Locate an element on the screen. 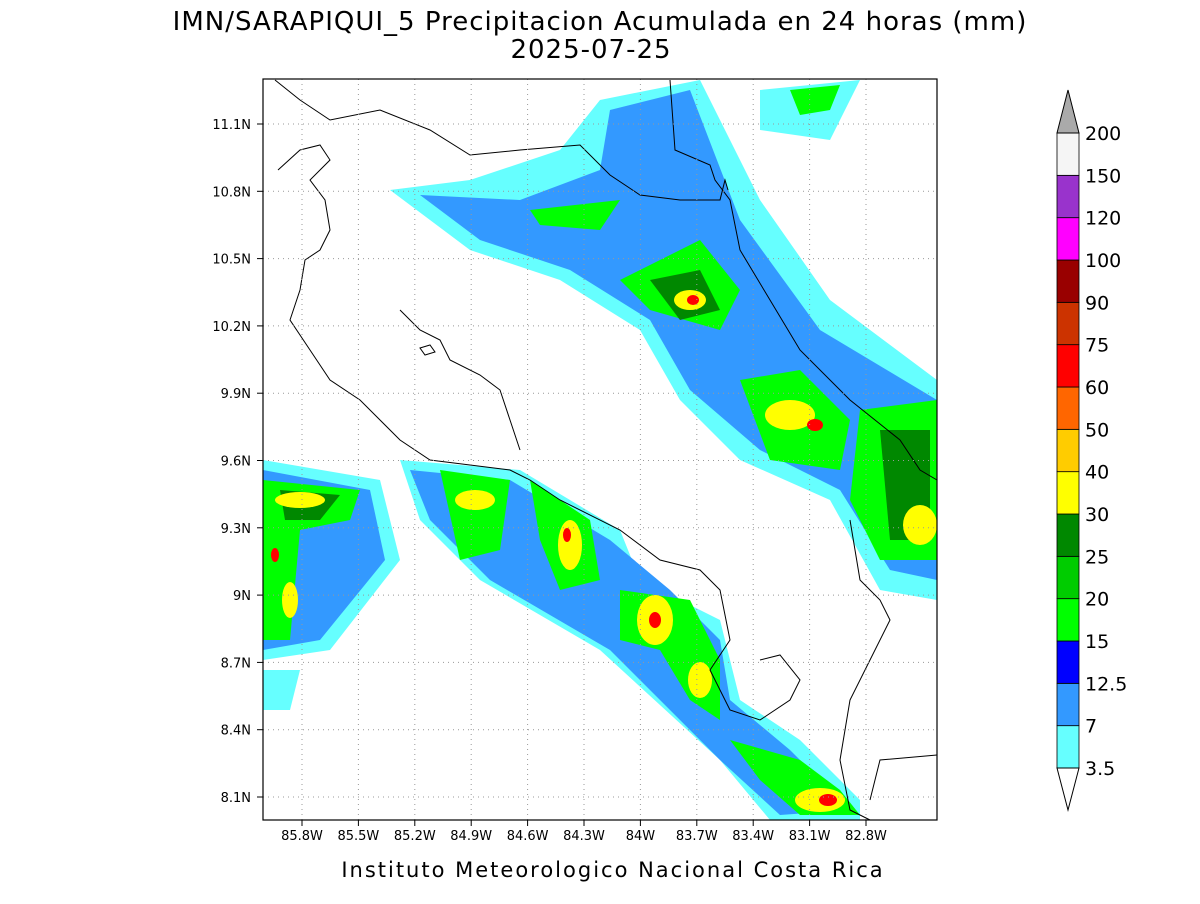 The width and height of the screenshot is (1200, 904). colorbar-label: 7 is located at coordinates (1091, 727).